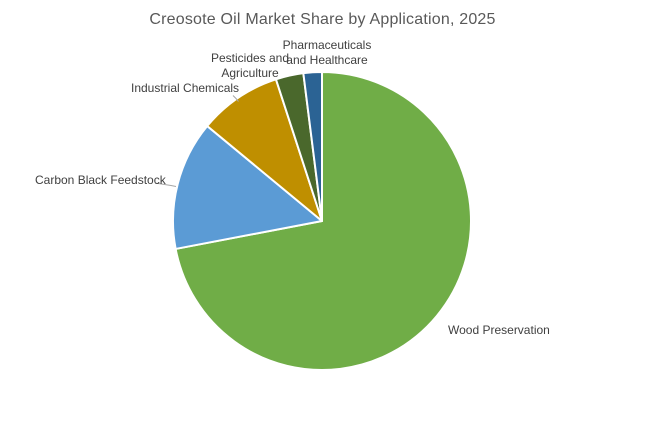 The width and height of the screenshot is (645, 422). I want to click on slice-label-industrial-chemicals: Industrial Chemicals, so click(185, 88).